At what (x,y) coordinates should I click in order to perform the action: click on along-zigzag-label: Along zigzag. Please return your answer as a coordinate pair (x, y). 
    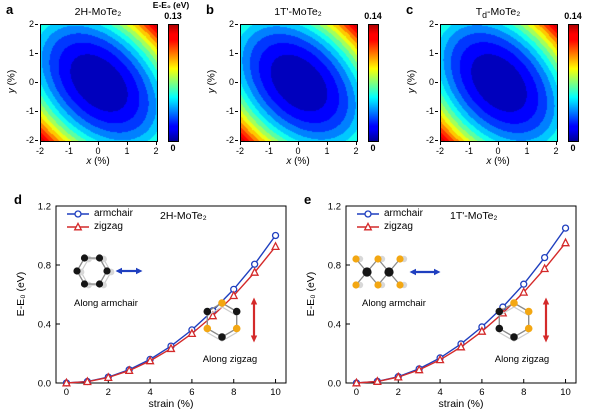
    Looking at the image, I should click on (230, 359).